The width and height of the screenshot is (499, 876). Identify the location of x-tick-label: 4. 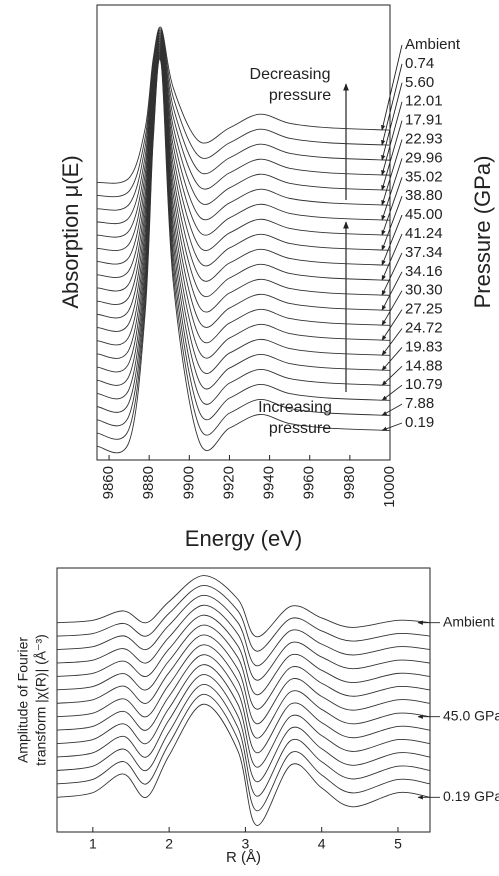
(322, 844).